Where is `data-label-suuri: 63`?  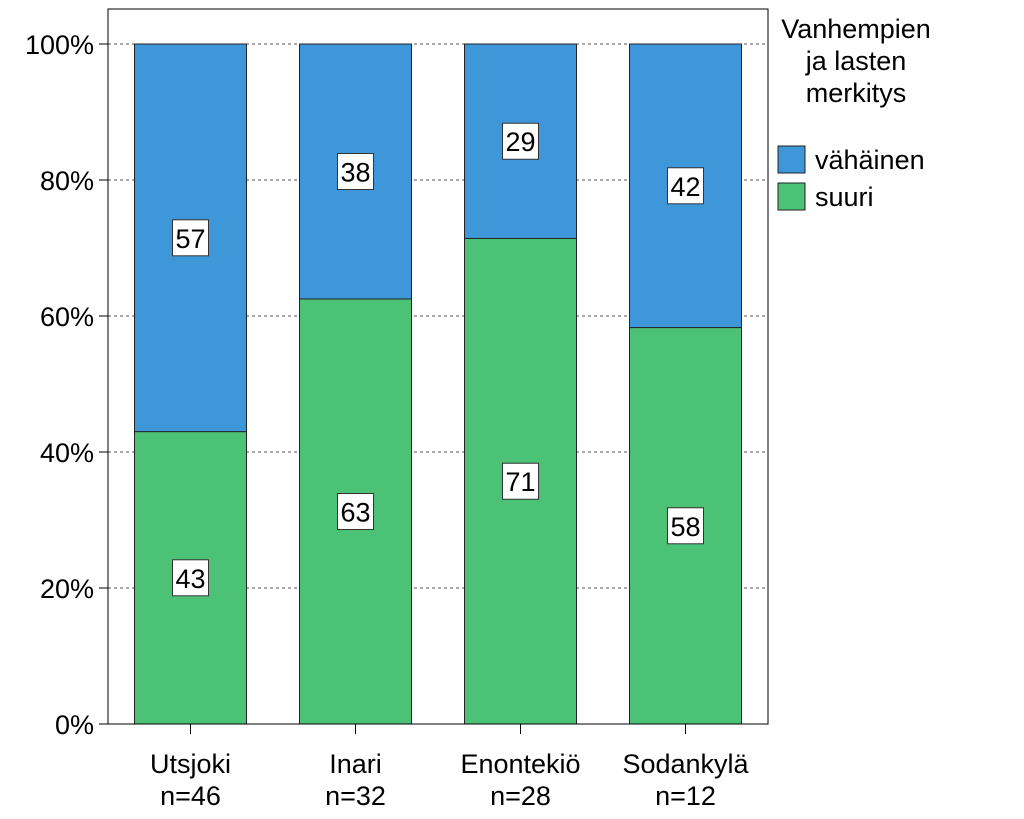 data-label-suuri: 63 is located at coordinates (355, 513).